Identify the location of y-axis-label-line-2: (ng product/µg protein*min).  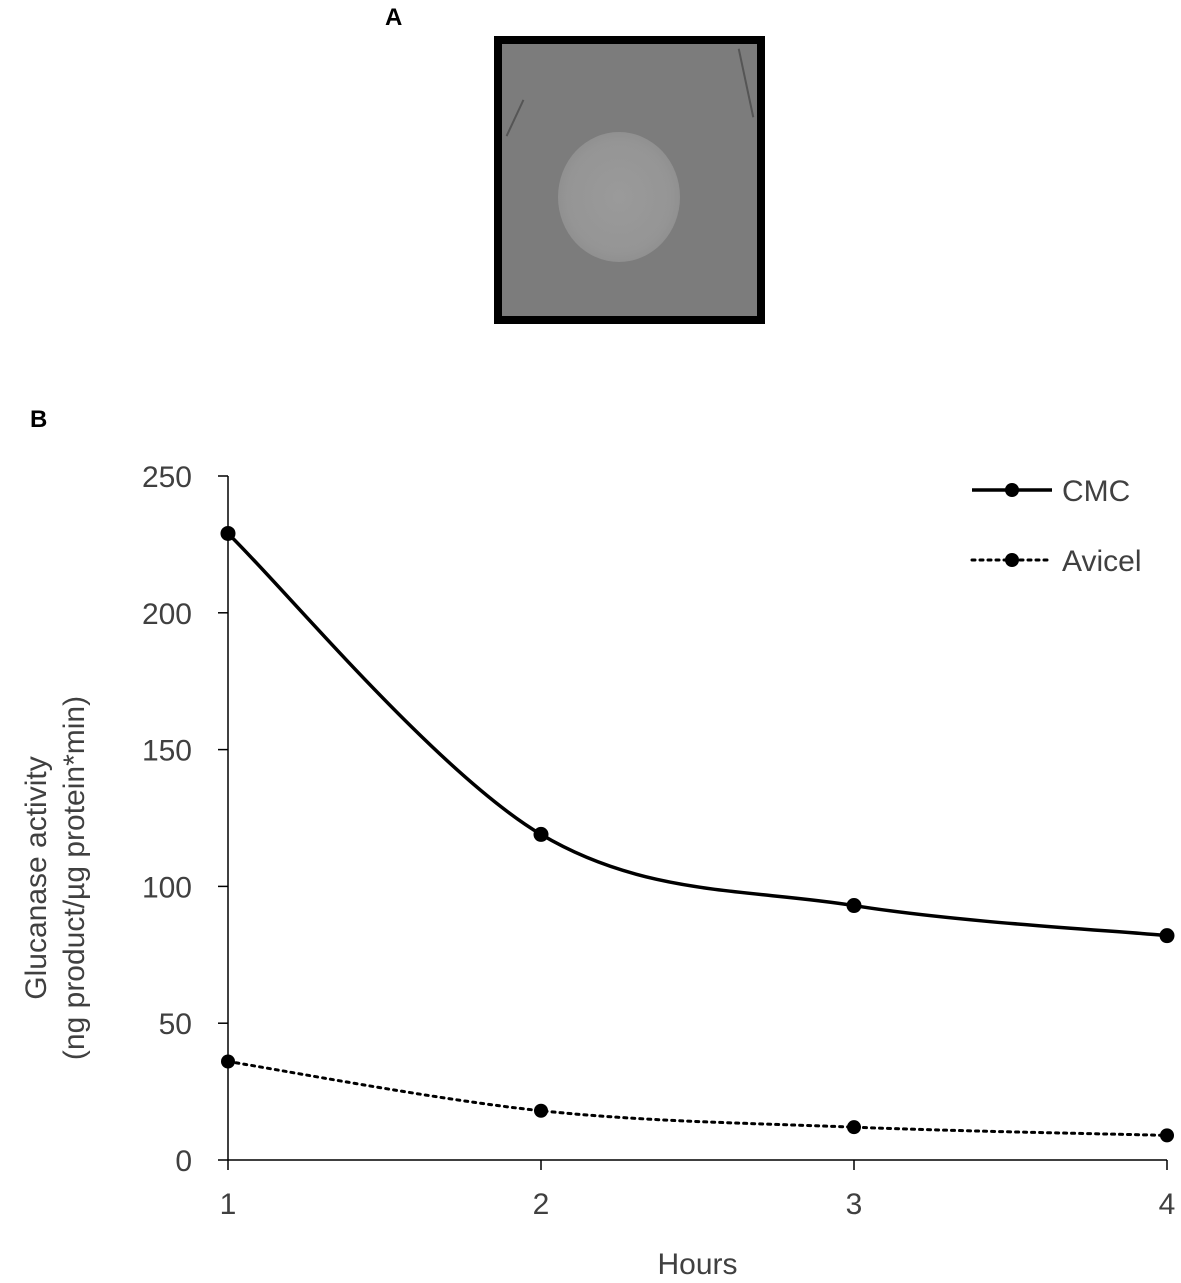
(74, 878).